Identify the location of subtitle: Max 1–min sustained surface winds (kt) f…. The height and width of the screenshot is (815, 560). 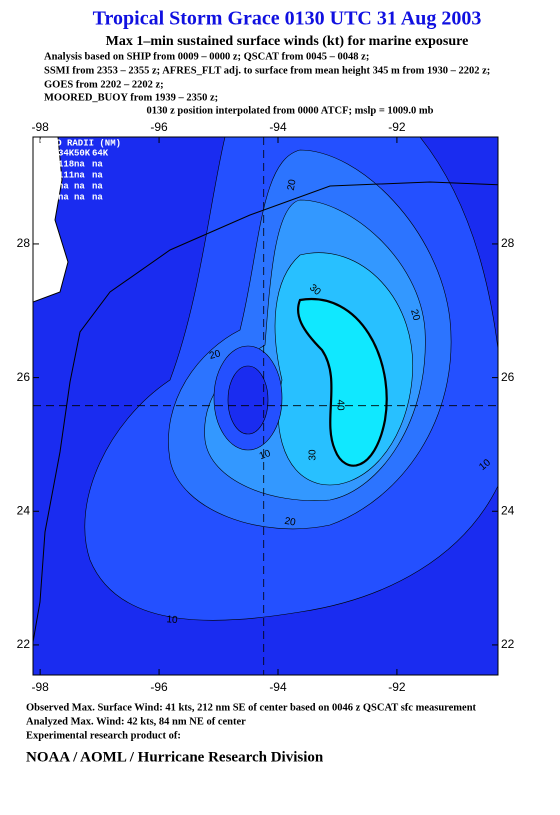
(287, 41).